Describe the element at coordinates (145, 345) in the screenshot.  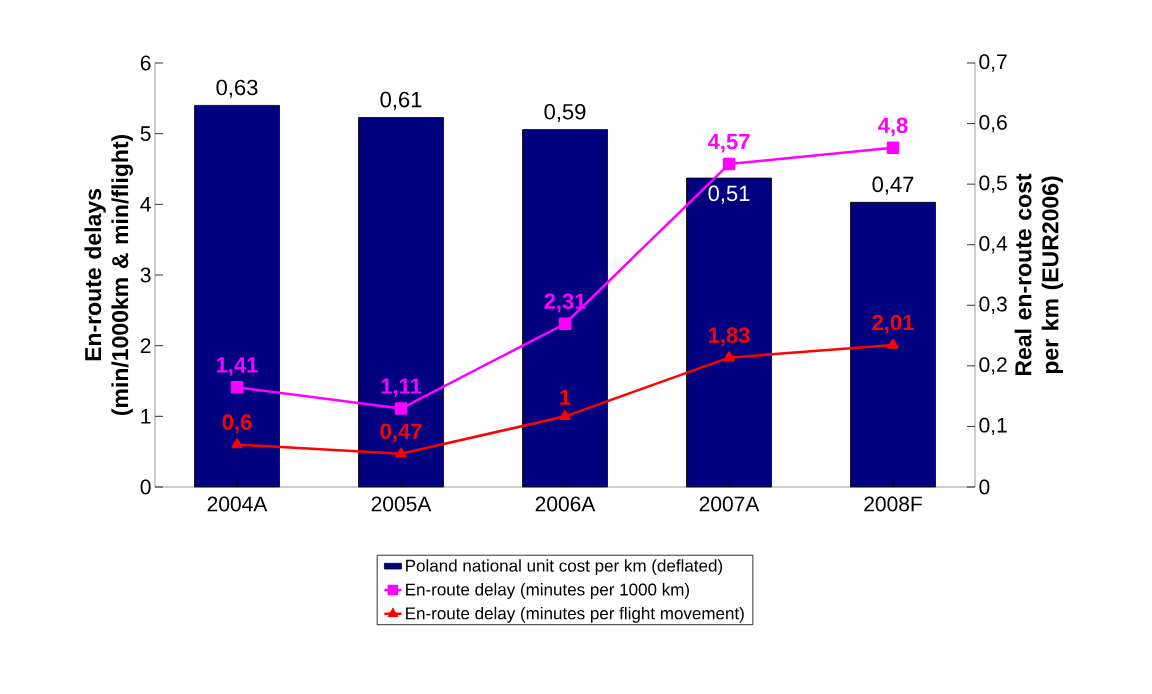
I see `y-tick-label: 2` at that location.